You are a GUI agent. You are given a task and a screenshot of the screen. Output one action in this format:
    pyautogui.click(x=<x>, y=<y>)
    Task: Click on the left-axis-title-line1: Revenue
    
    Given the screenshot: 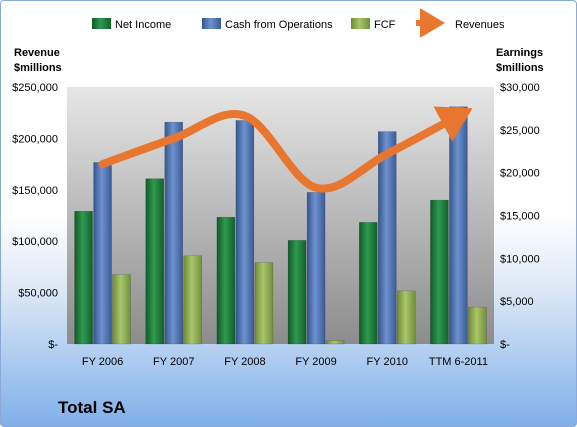 What is the action you would take?
    pyautogui.click(x=37, y=53)
    